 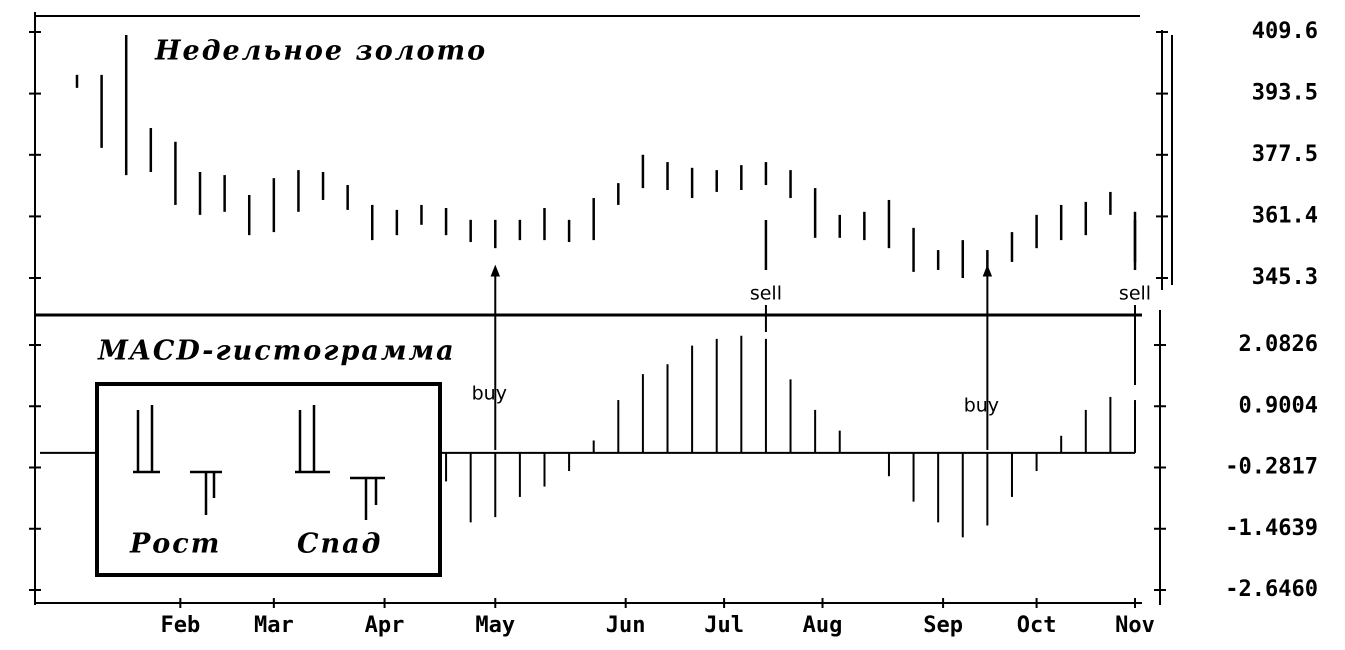 What do you see at coordinates (175, 544) in the screenshot?
I see `legend-label: Рост` at bounding box center [175, 544].